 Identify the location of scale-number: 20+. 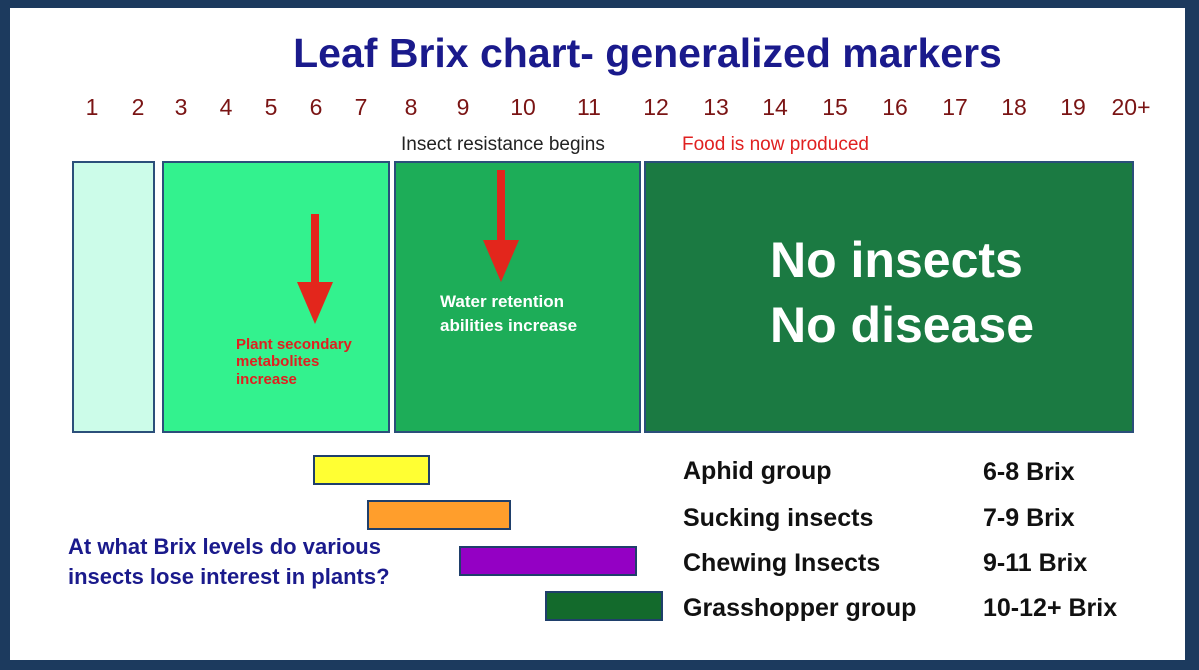
(1131, 107).